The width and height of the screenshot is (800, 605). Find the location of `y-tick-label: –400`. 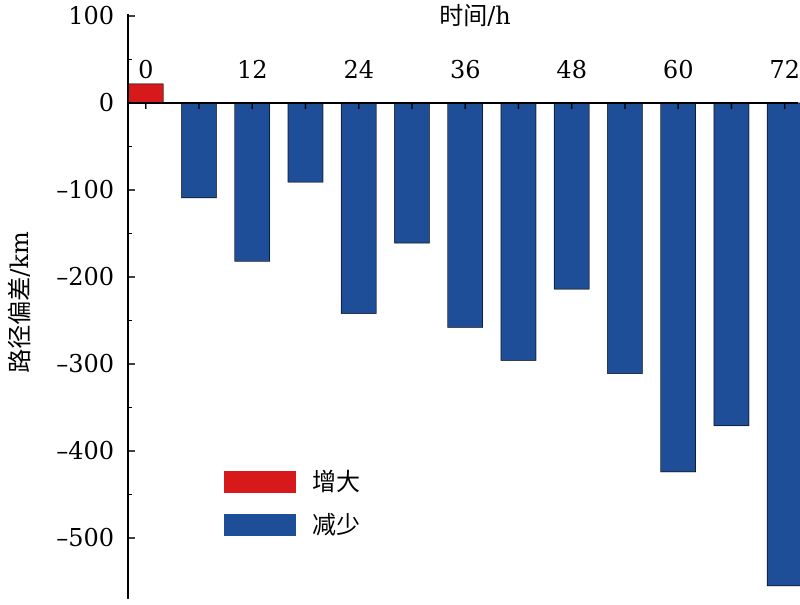

y-tick-label: –400 is located at coordinates (85, 451).